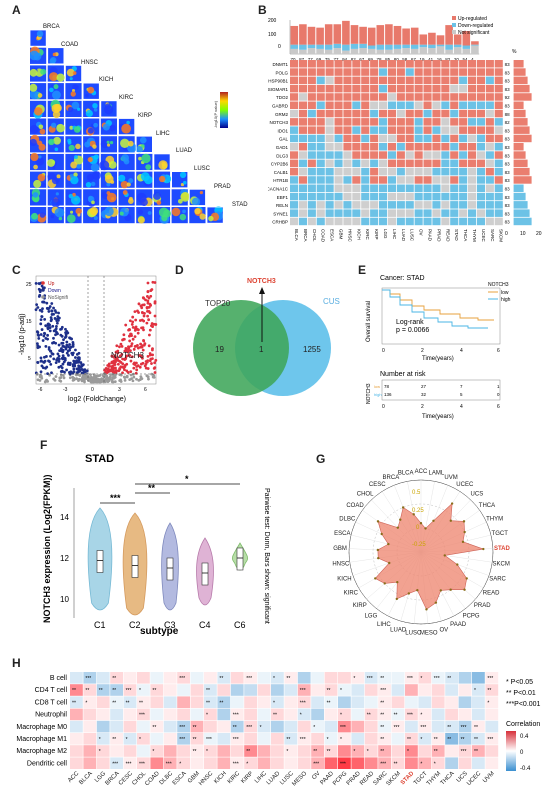 The width and height of the screenshot is (550, 810). I want to click on y-tick: 15, so click(29, 322).